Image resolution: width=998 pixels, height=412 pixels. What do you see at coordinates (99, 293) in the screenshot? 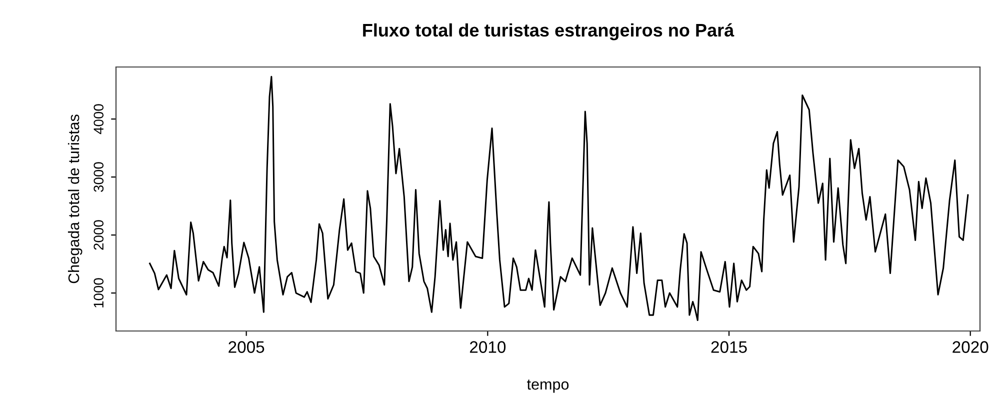
I see `y-tick-label: 1000` at bounding box center [99, 293].